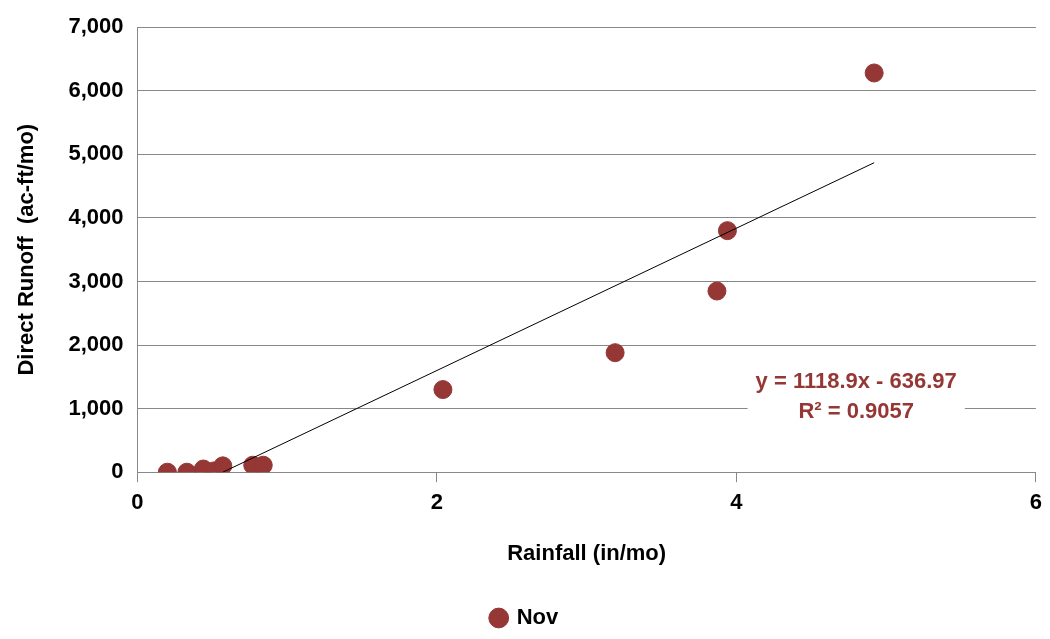 The width and height of the screenshot is (1050, 639). What do you see at coordinates (96, 153) in the screenshot?
I see `y-tick-label: 5,000` at bounding box center [96, 153].